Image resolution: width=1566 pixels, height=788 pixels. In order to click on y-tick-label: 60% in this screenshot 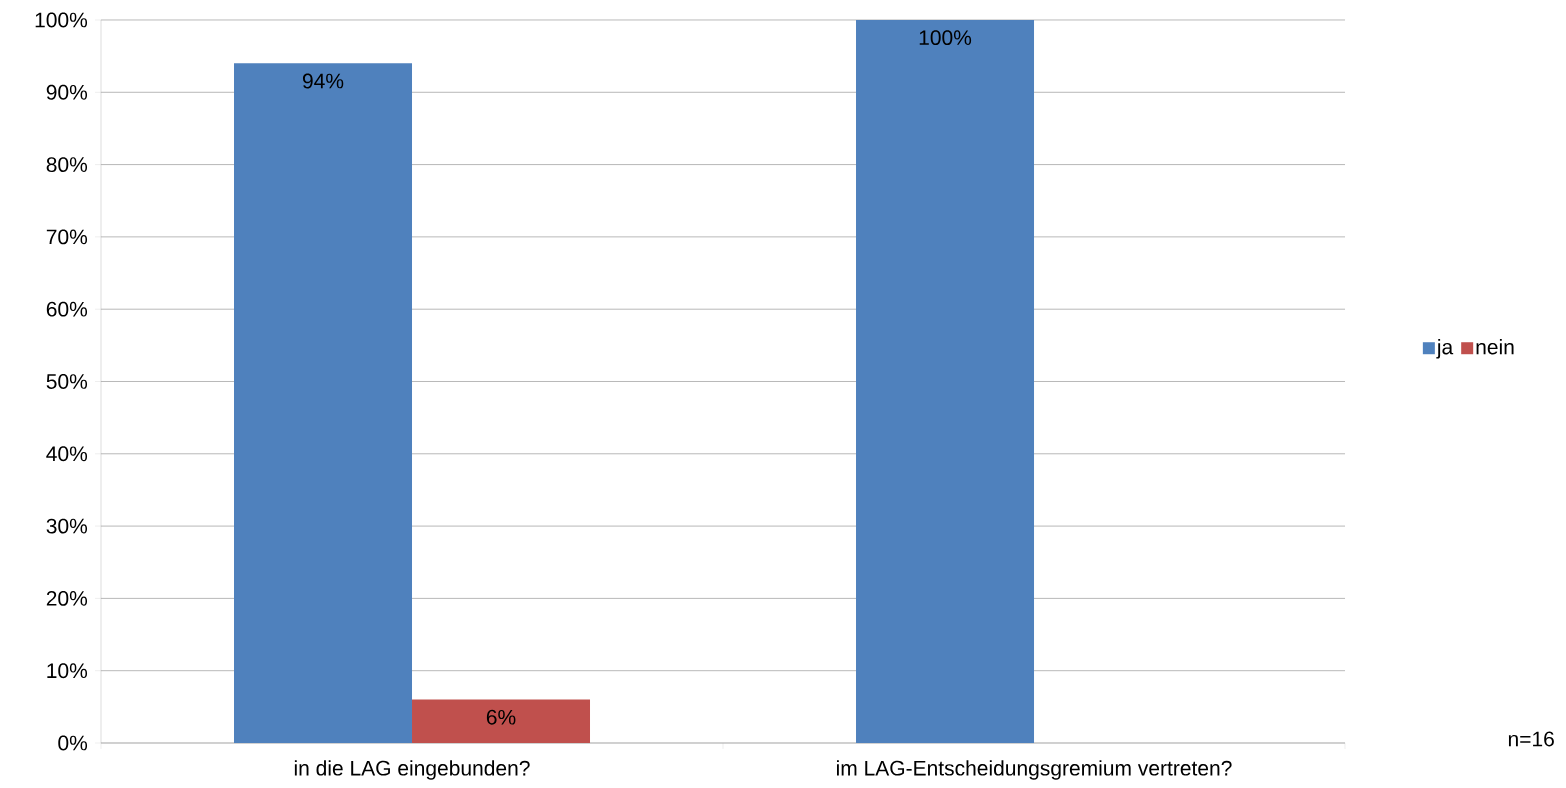, I will do `click(67, 309)`.